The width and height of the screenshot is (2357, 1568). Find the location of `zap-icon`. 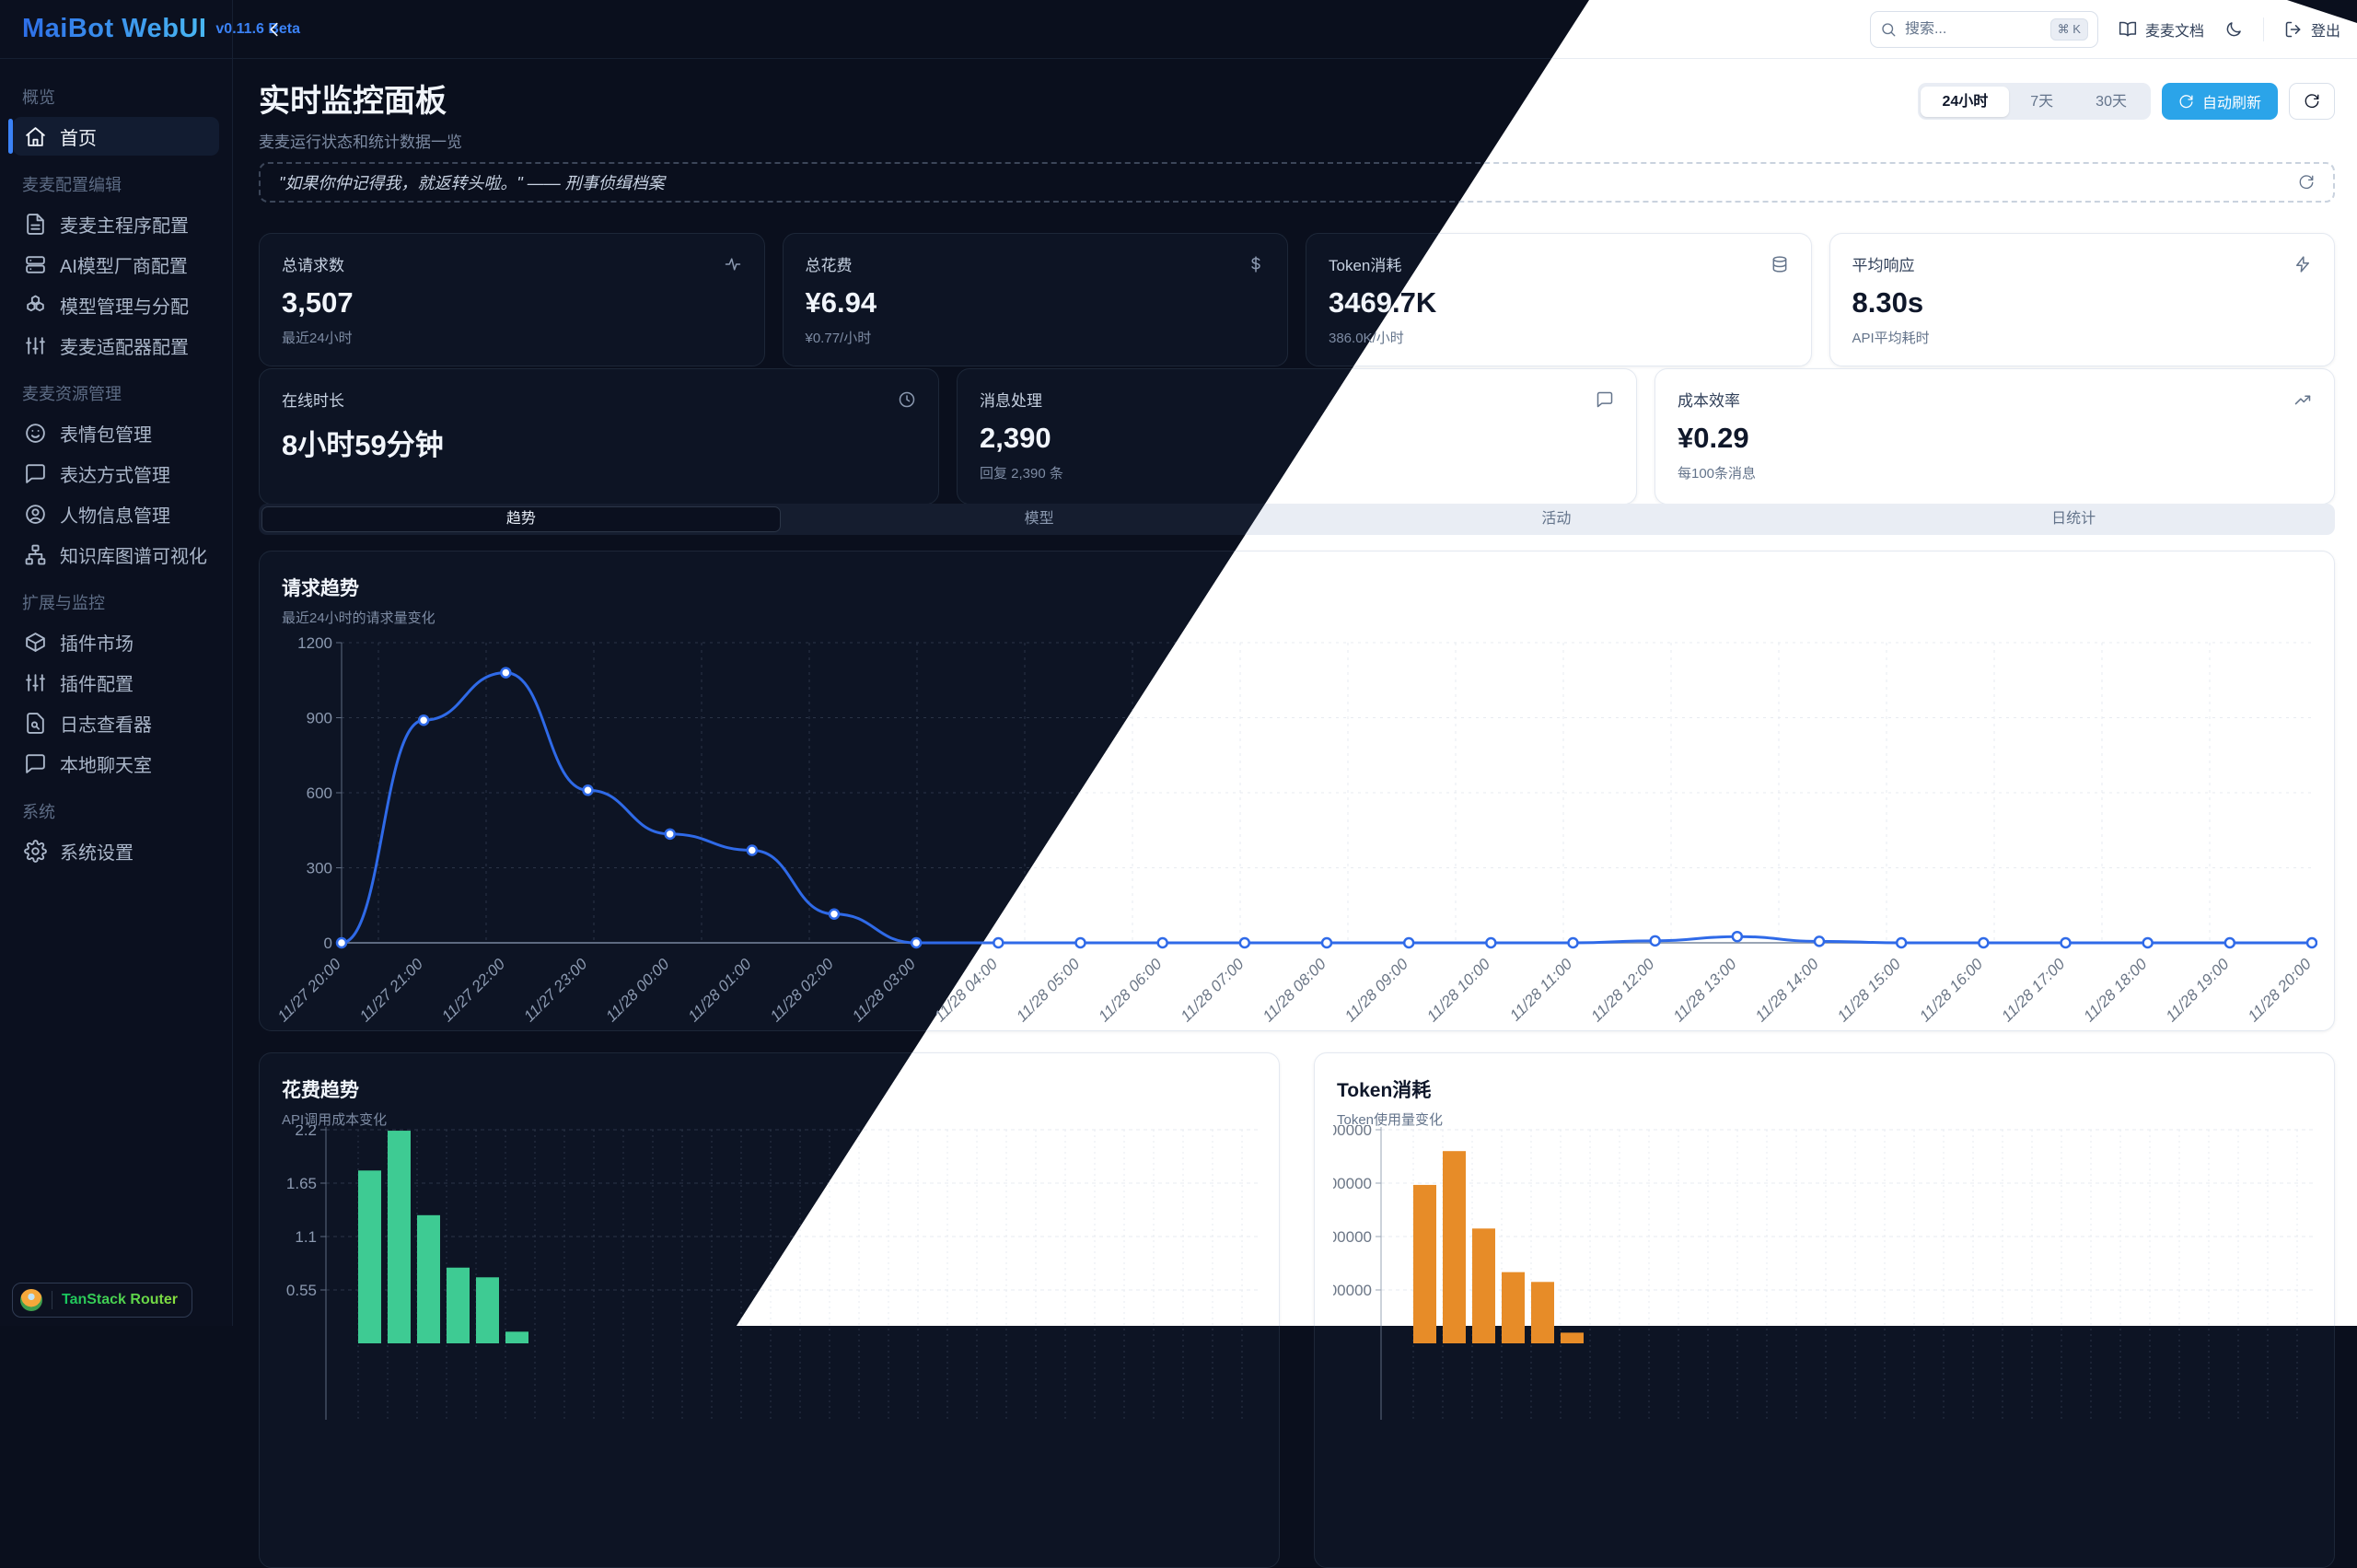

zap-icon is located at coordinates (2302, 264).